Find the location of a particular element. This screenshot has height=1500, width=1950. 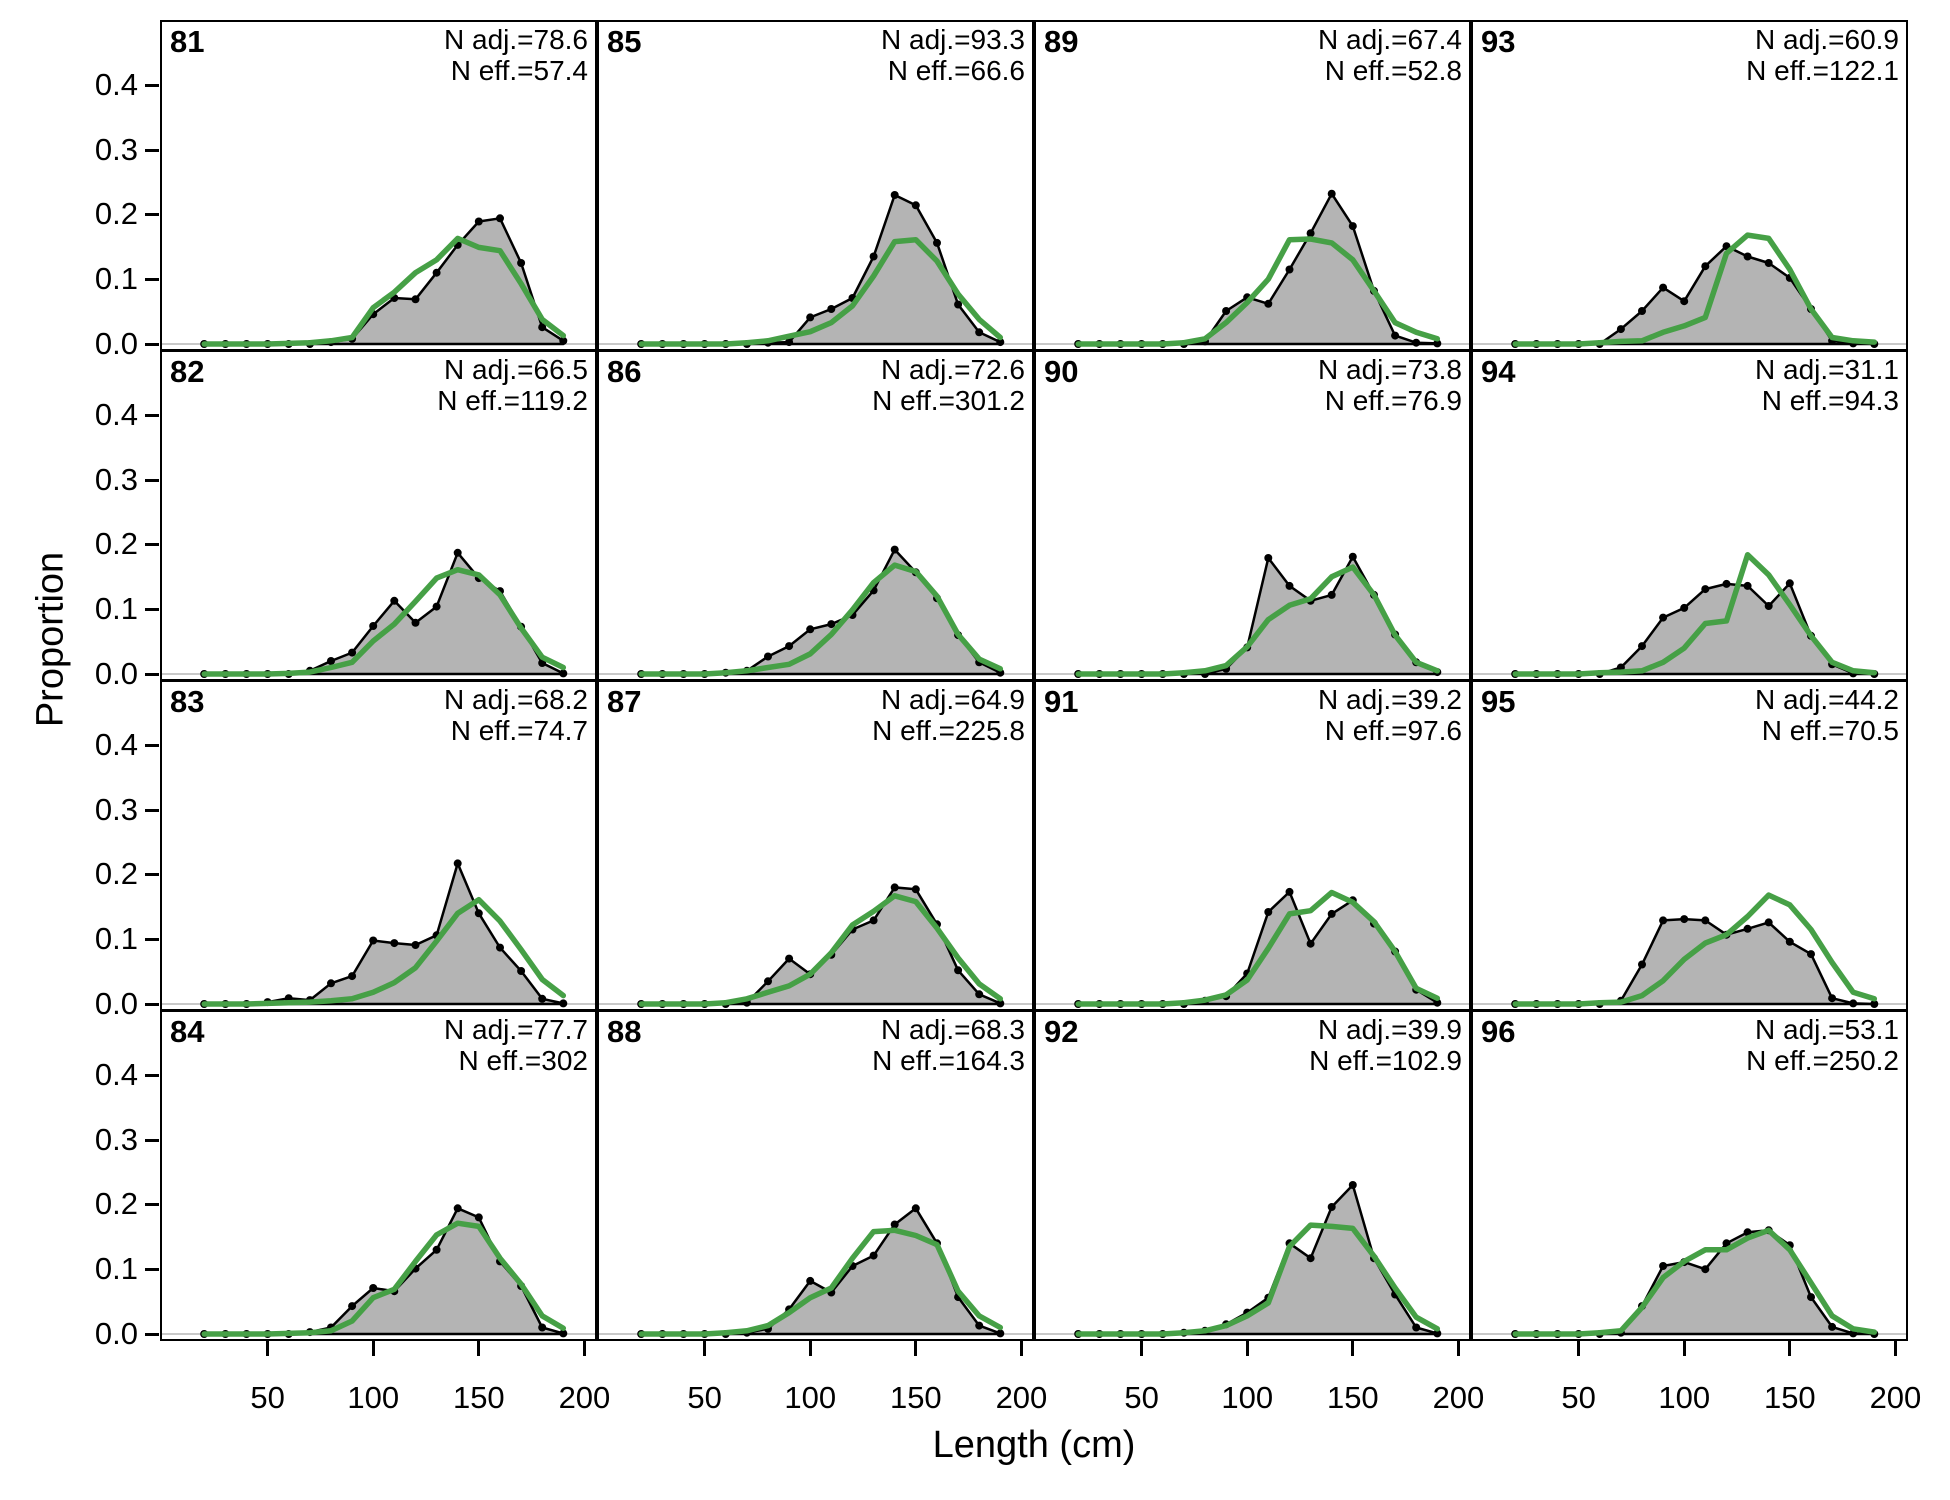

panel-83: 83 N adj.=68.2 N eff.=74.7 is located at coordinates (378, 845).